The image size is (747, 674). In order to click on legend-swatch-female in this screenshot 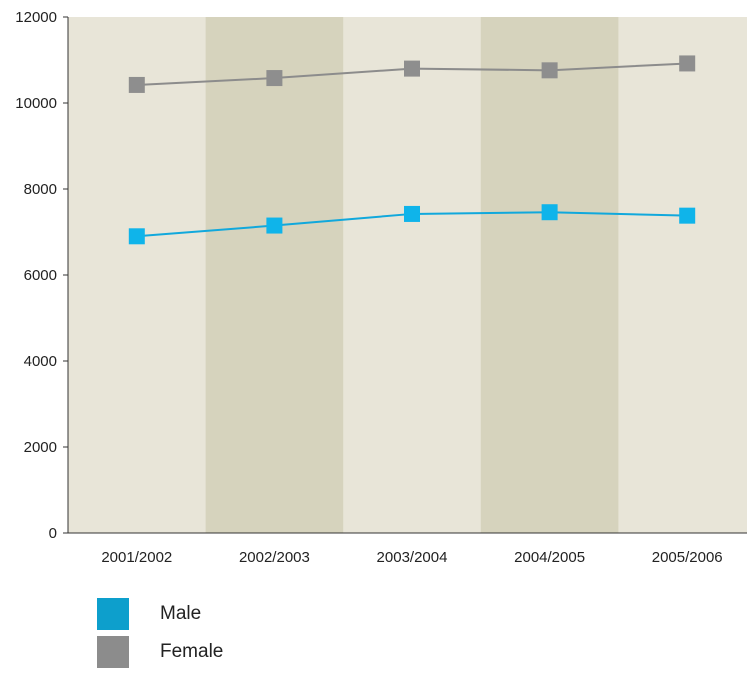, I will do `click(113, 652)`.